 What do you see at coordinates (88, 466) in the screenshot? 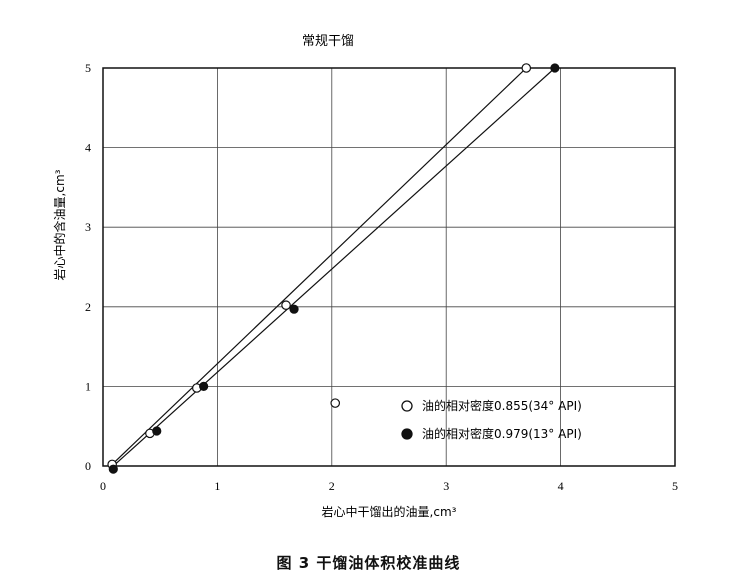
I see `y-tick-label: 0` at bounding box center [88, 466].